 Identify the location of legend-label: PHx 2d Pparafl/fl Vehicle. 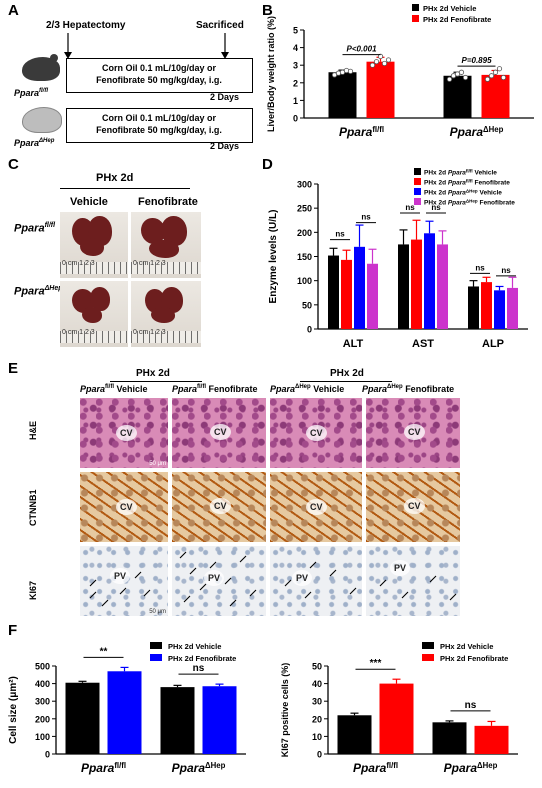
(460, 172).